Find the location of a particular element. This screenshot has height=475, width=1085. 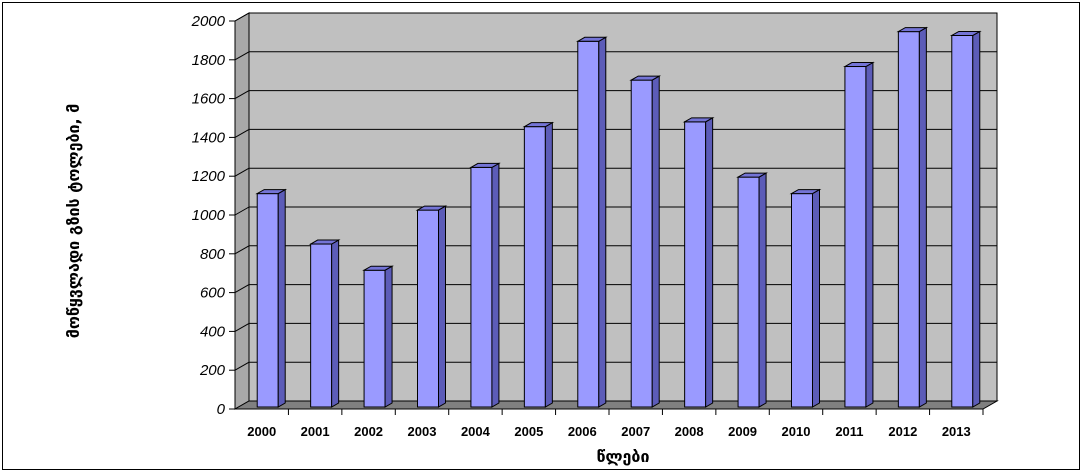

x-tick-label: 2000 is located at coordinates (261, 431).